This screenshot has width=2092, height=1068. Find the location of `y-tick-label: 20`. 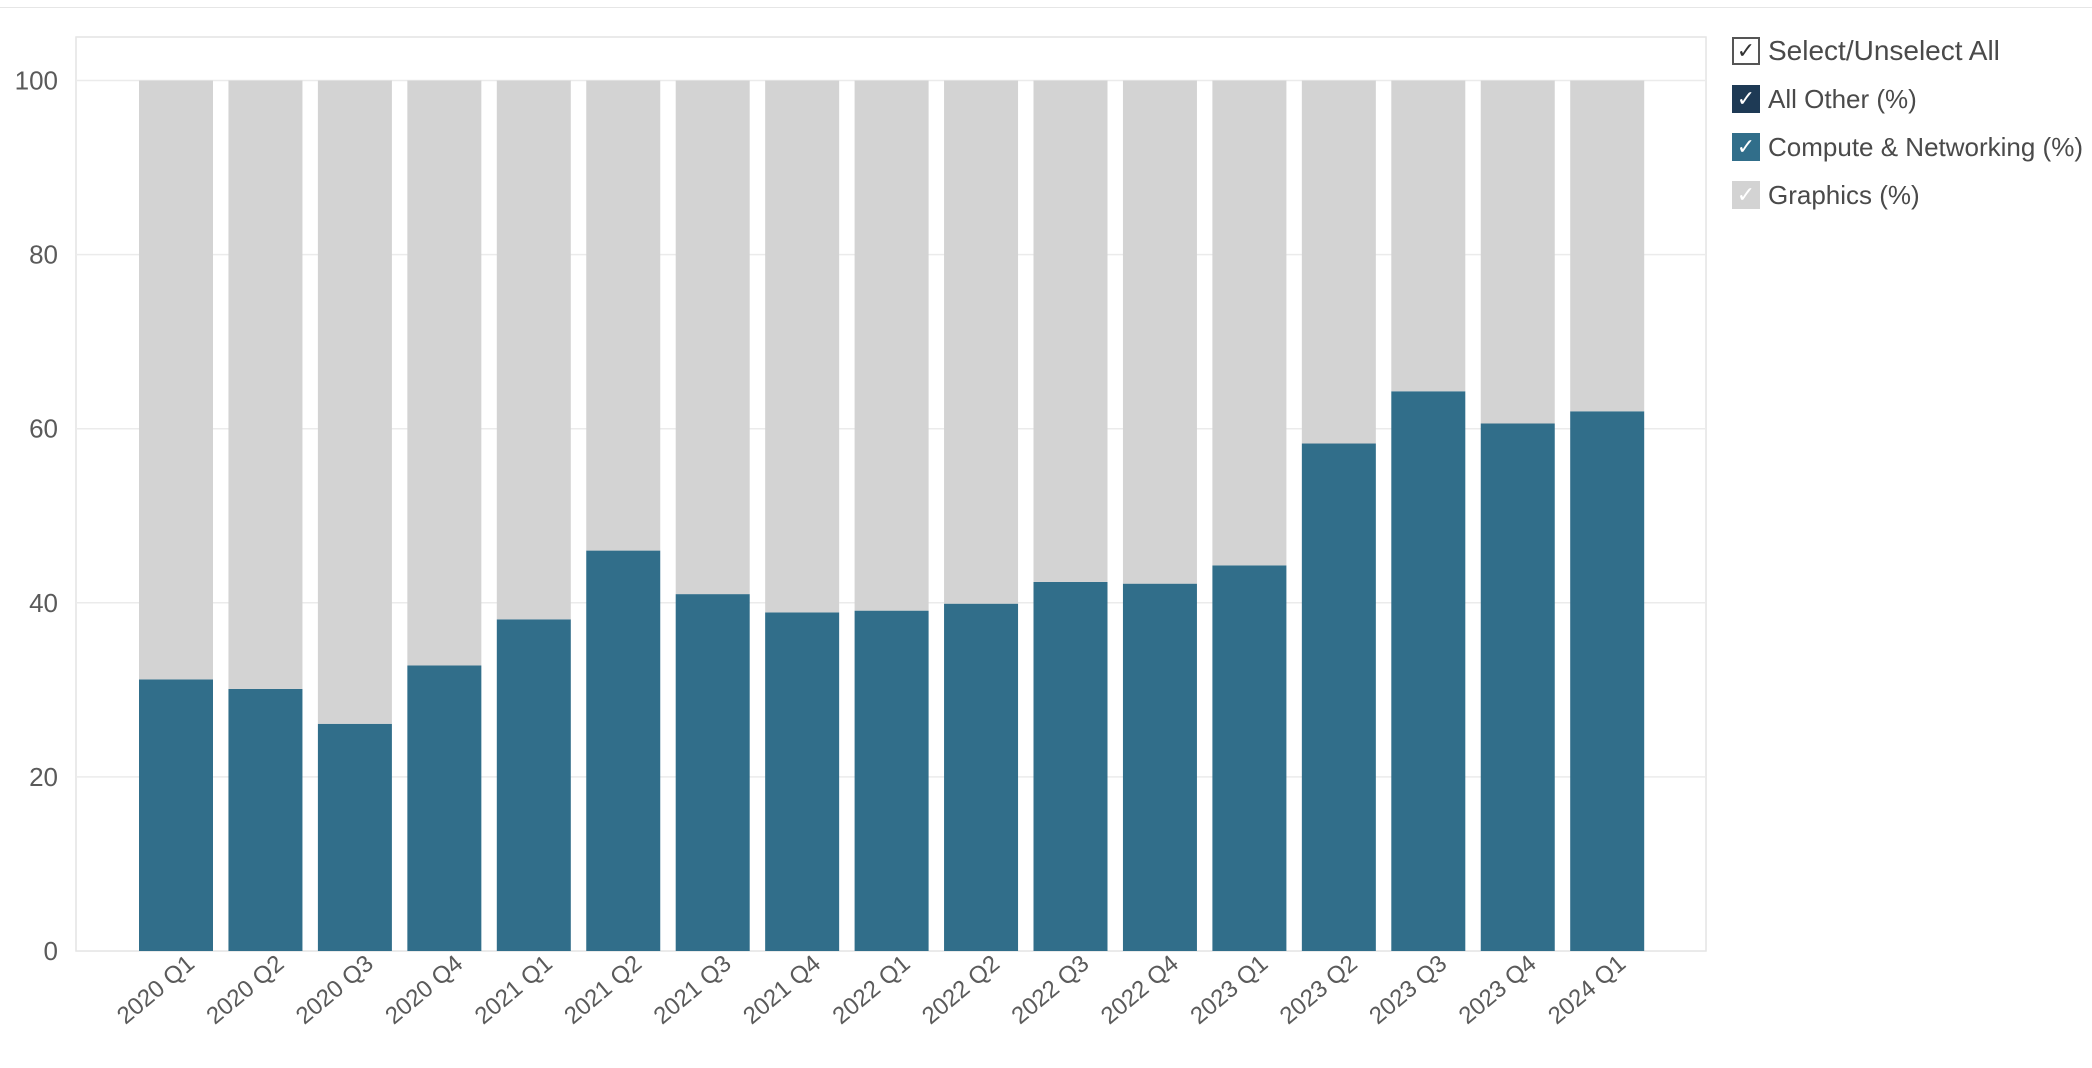

y-tick-label: 20 is located at coordinates (43, 777).